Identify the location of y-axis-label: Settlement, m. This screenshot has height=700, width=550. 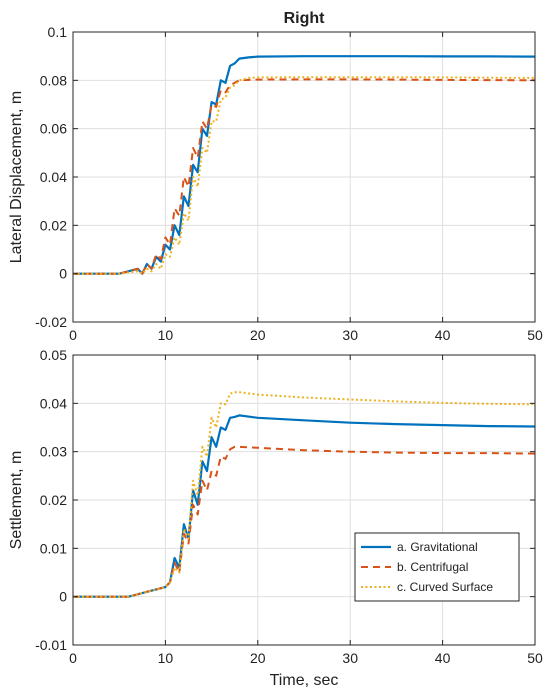
(16, 500).